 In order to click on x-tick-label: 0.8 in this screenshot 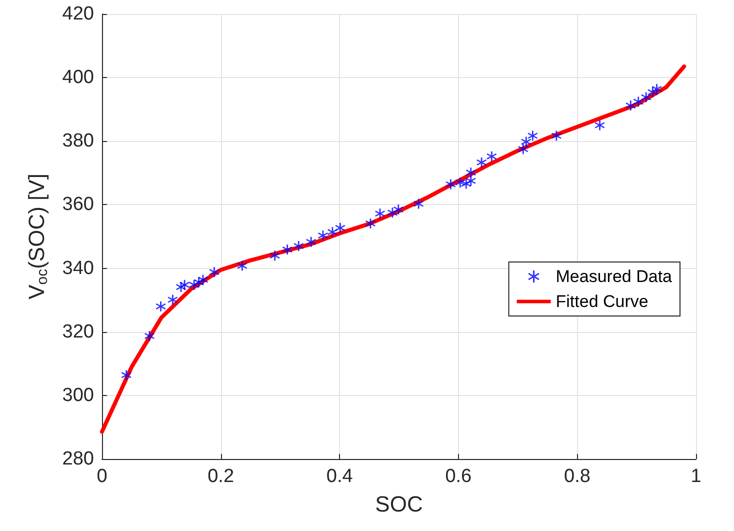, I will do `click(577, 476)`.